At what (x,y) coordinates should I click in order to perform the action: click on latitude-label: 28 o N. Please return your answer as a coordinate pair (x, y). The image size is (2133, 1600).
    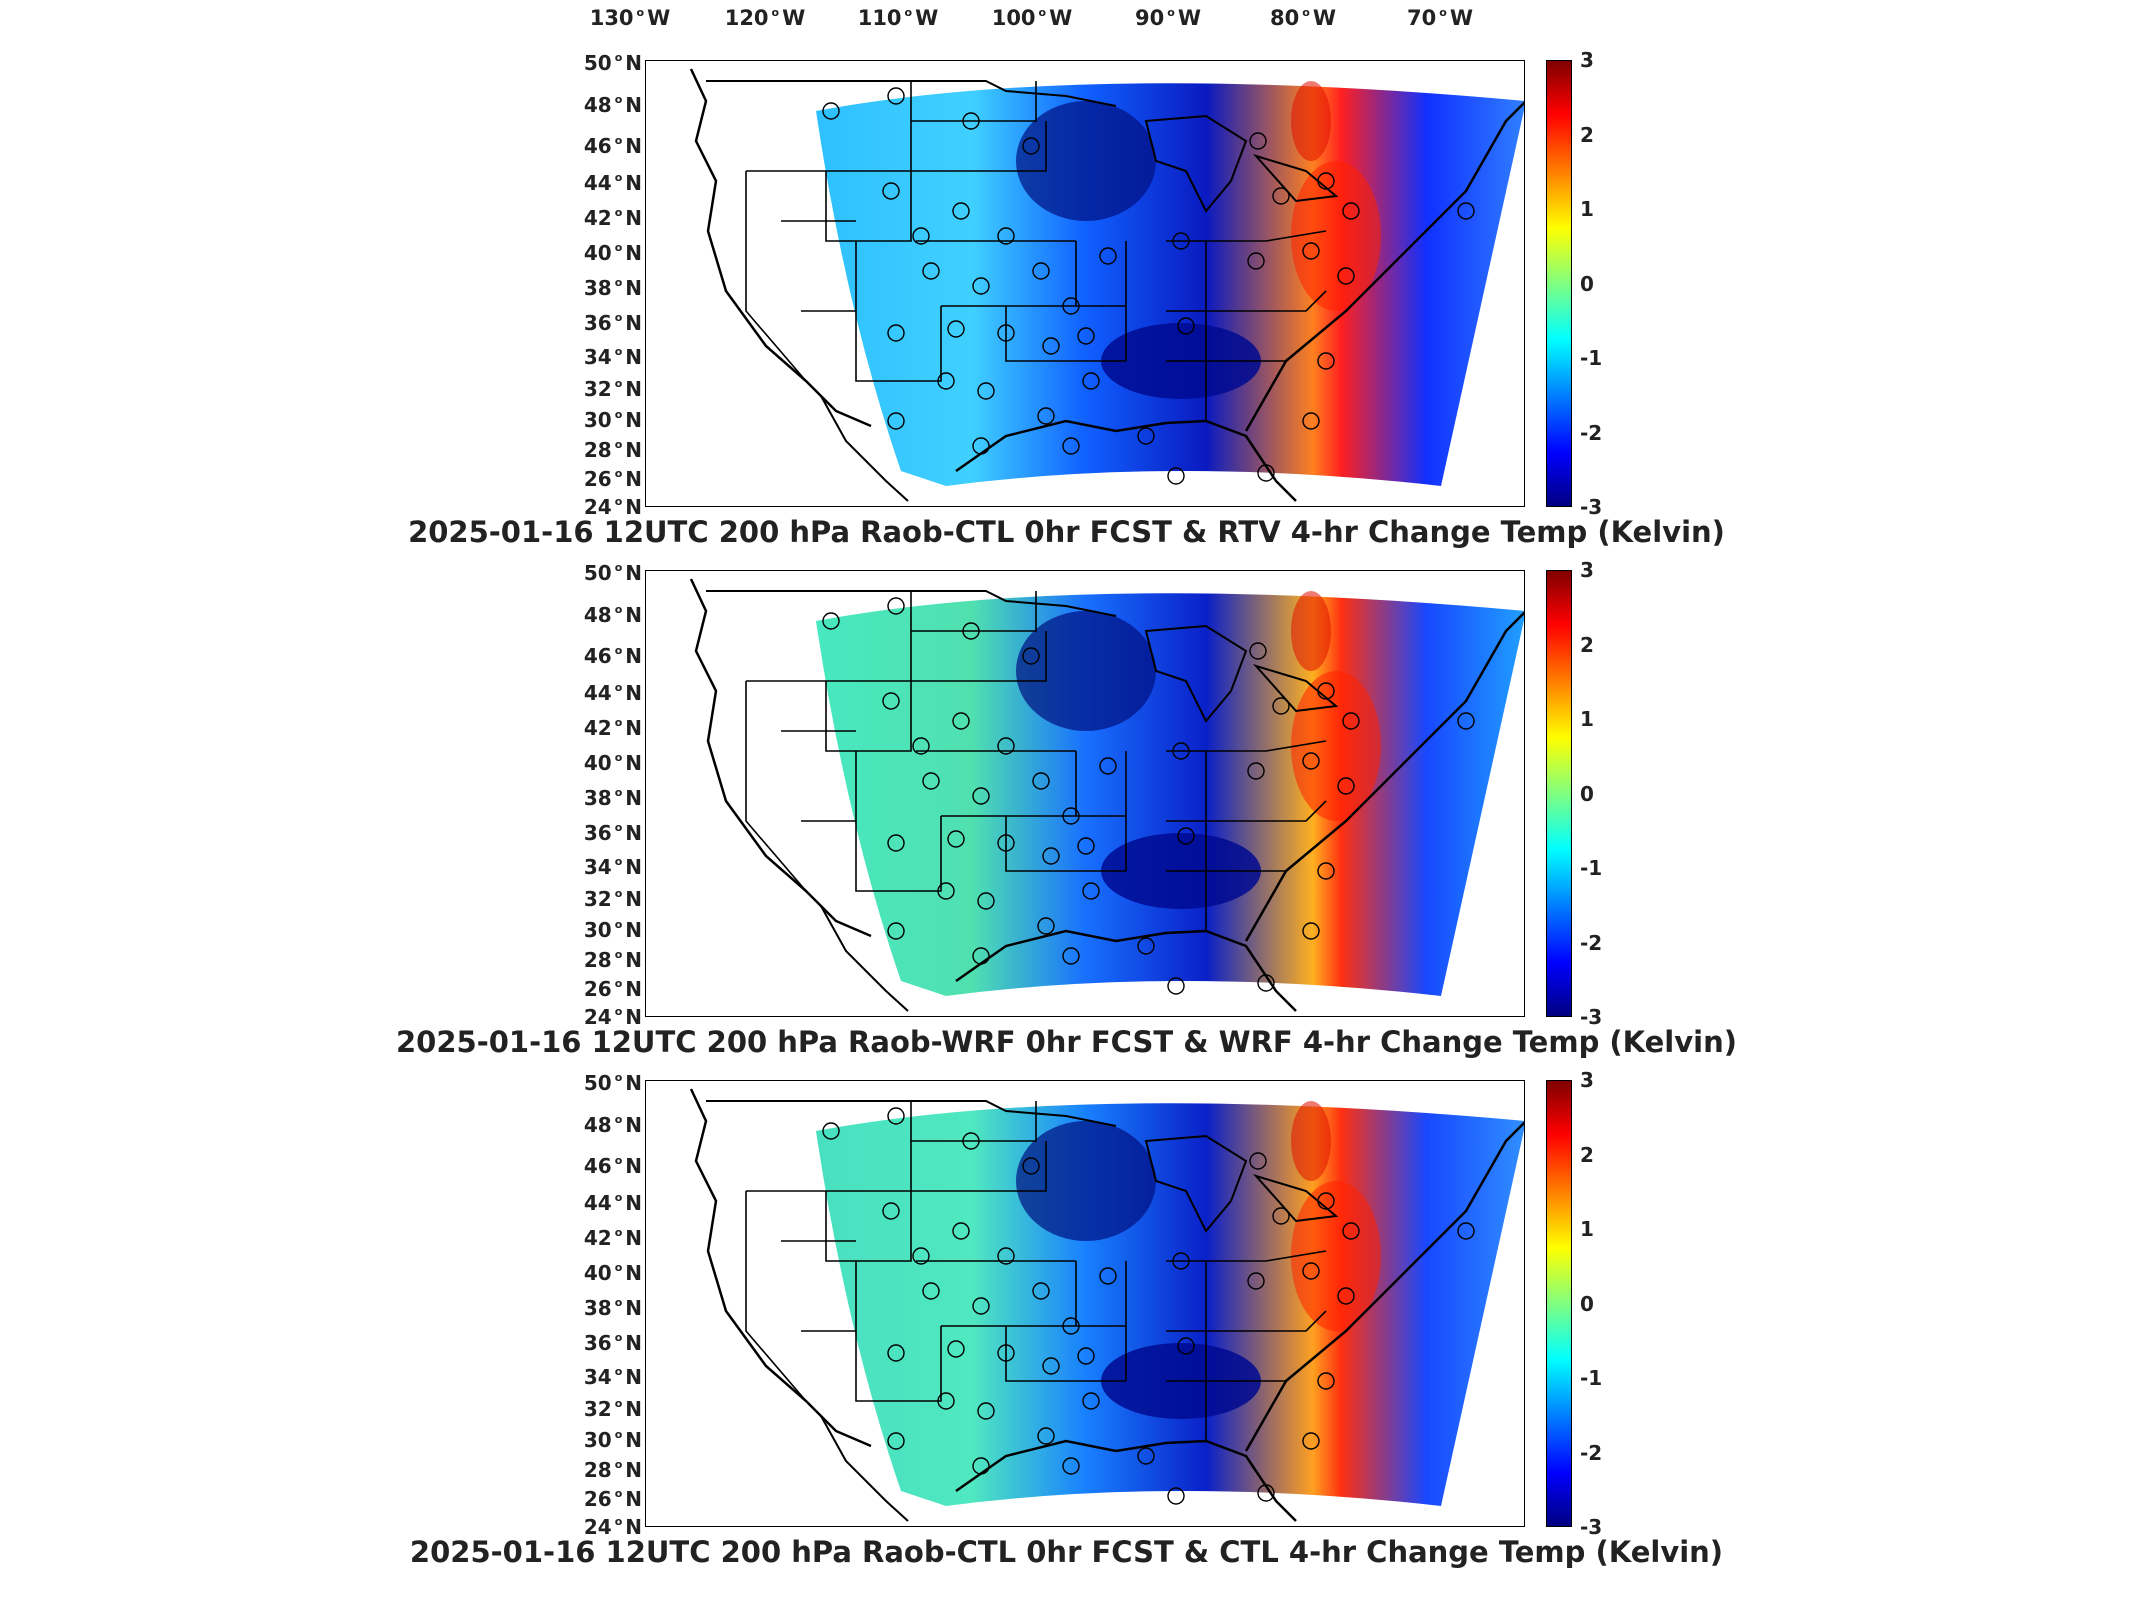
    Looking at the image, I should click on (612, 960).